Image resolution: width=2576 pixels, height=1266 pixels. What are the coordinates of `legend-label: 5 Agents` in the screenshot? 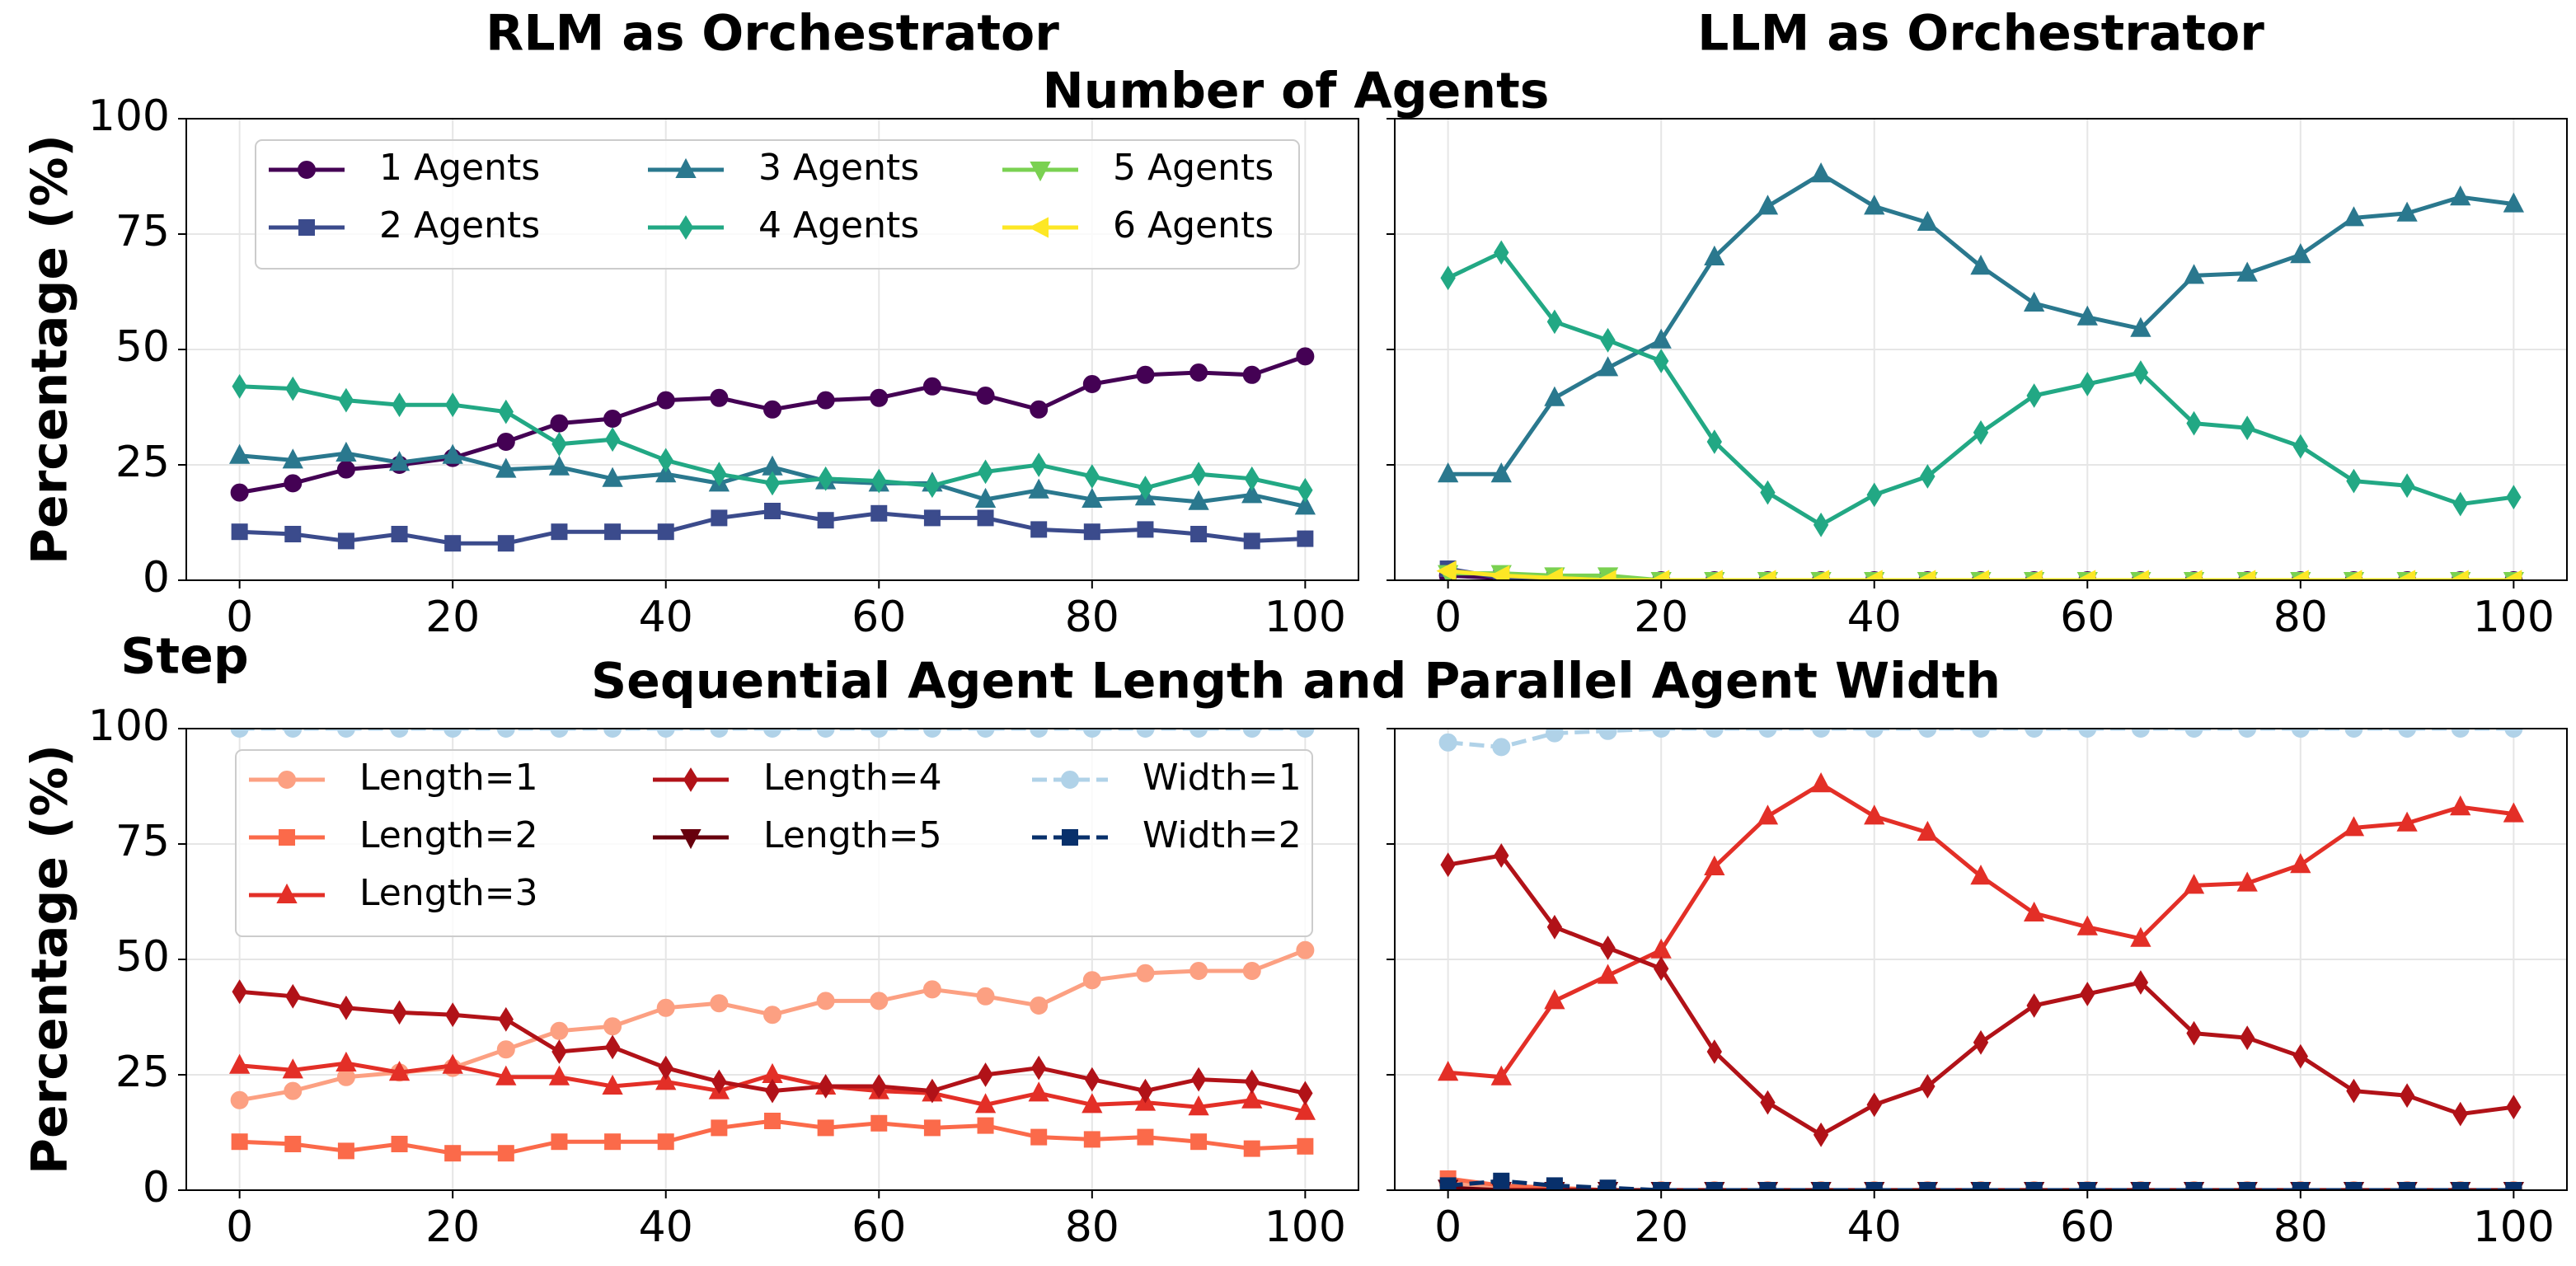 It's located at (1194, 168).